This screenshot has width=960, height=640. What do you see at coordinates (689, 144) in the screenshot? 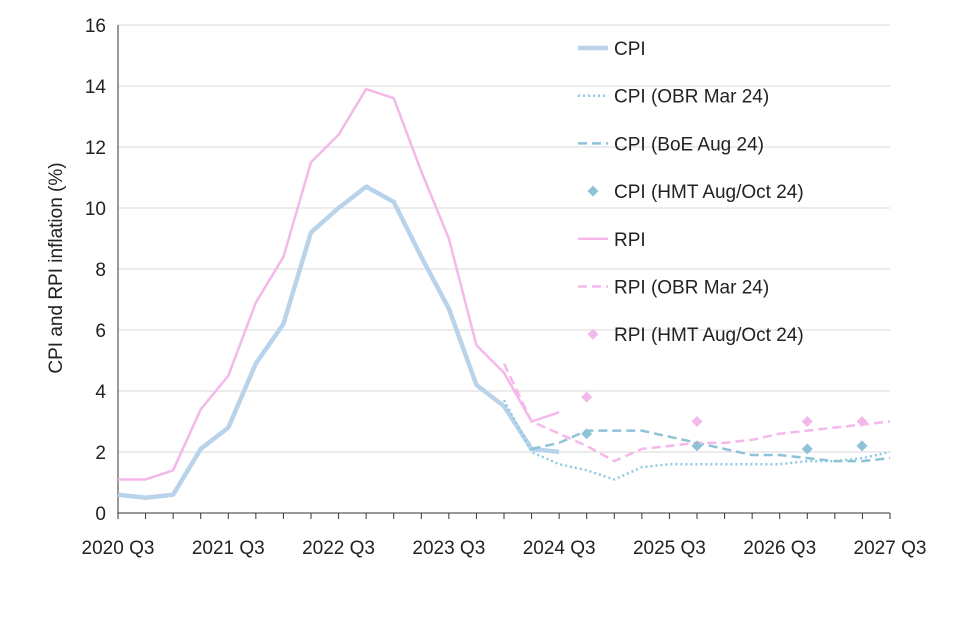
I see `legend-label-cpi-boe-aug-24: CPI (BoE Aug 24)` at bounding box center [689, 144].